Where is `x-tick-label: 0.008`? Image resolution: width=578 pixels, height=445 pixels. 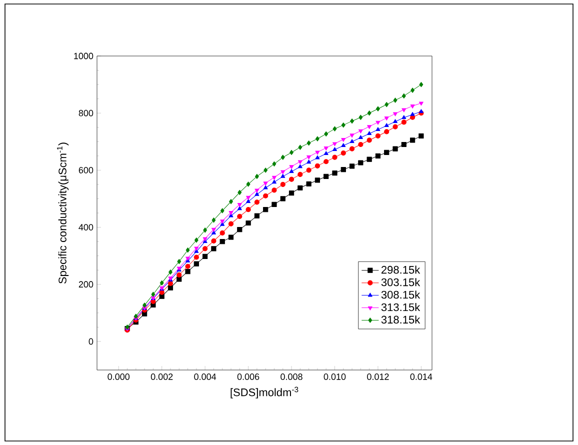 x-tick-label: 0.008 is located at coordinates (291, 377).